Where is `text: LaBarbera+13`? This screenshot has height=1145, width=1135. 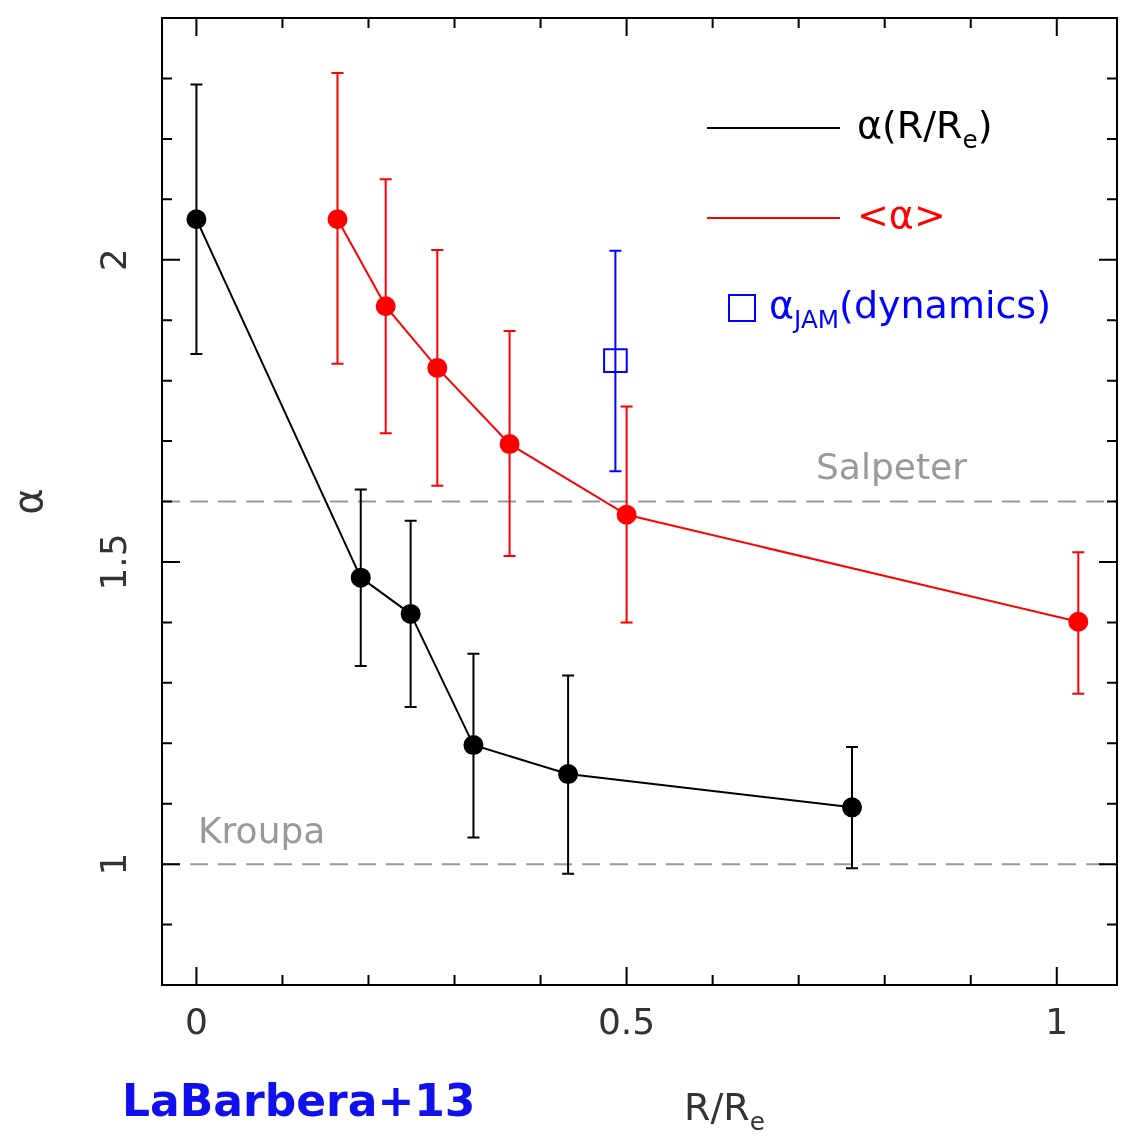
text: LaBarbera+13 is located at coordinates (299, 1101).